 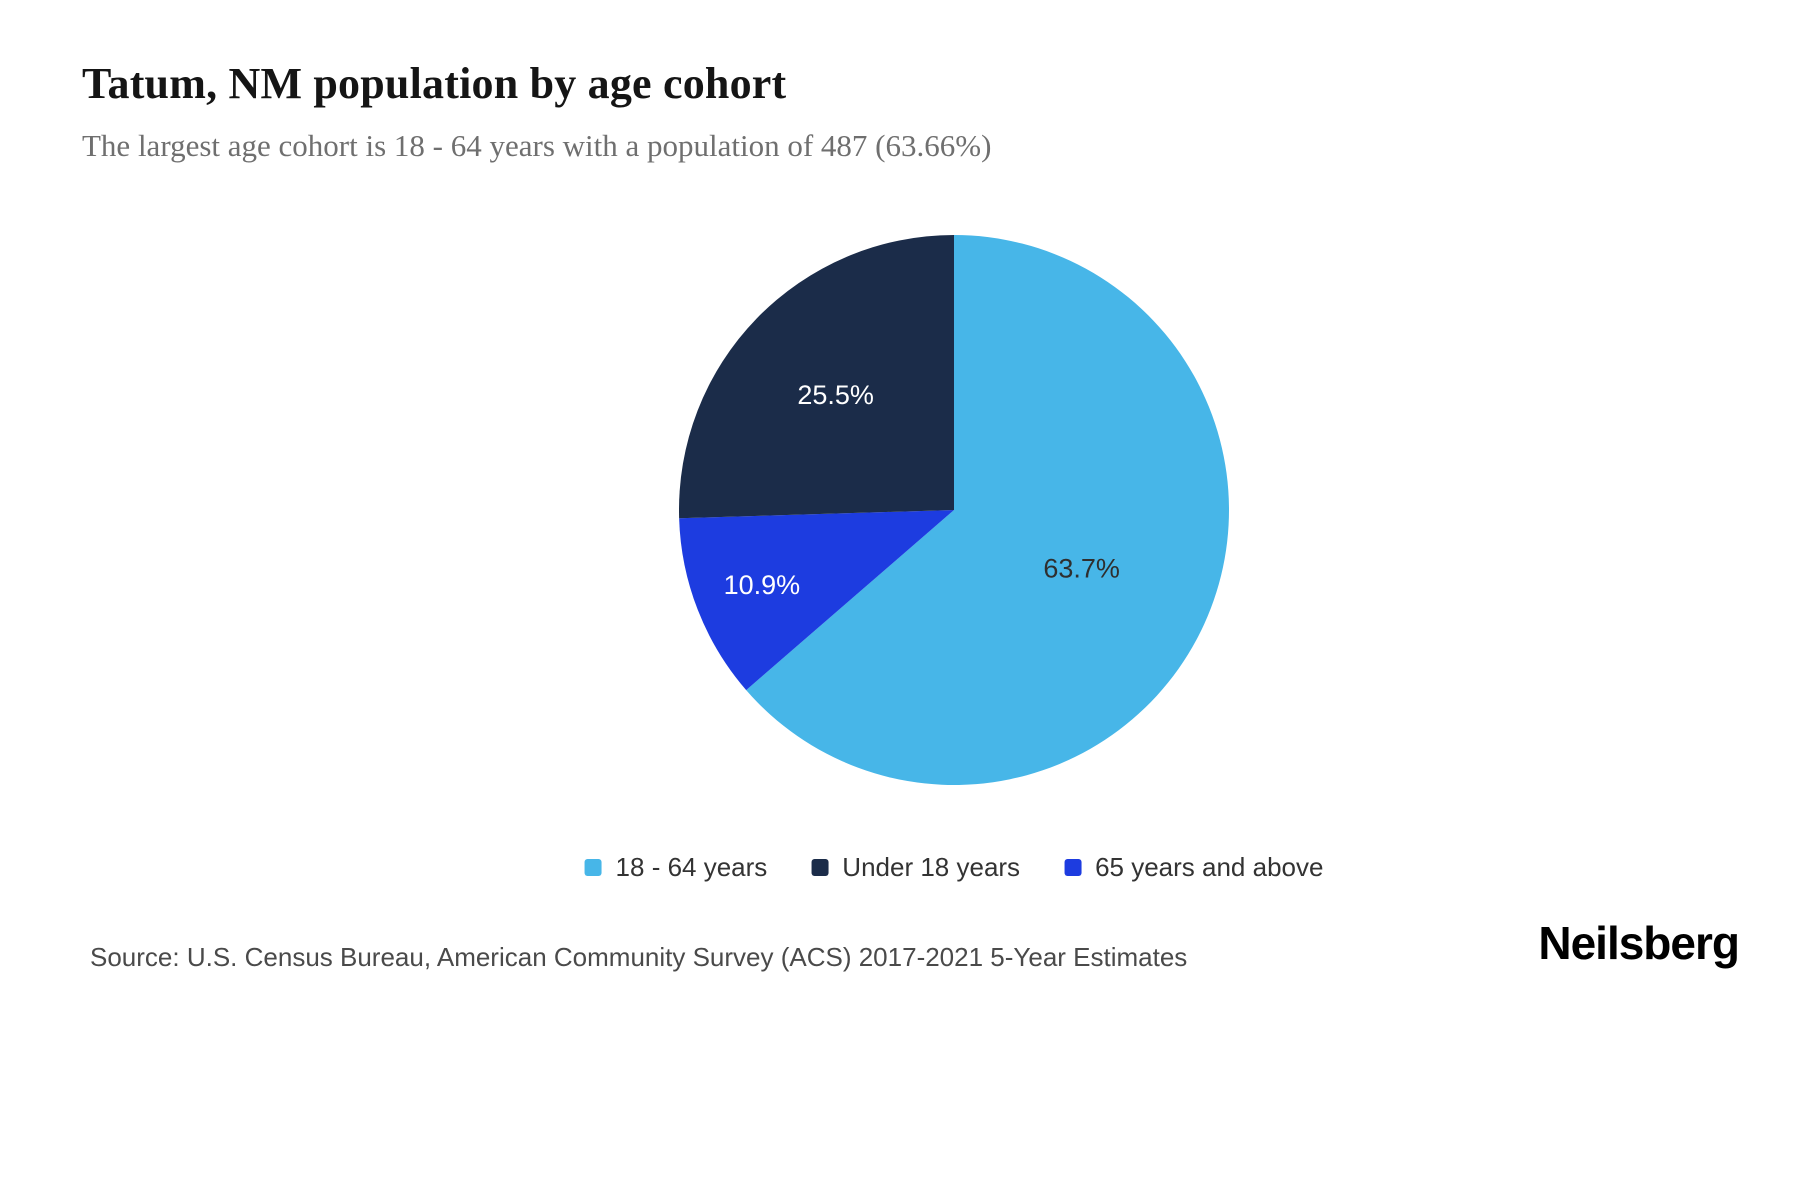 What do you see at coordinates (434, 83) in the screenshot?
I see `chart-title: Tatum, NM population by age cohort` at bounding box center [434, 83].